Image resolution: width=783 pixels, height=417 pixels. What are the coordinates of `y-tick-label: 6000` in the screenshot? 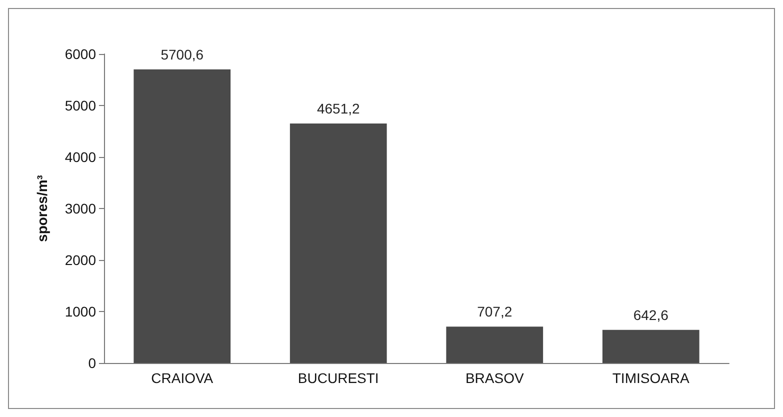 It's located at (80, 54).